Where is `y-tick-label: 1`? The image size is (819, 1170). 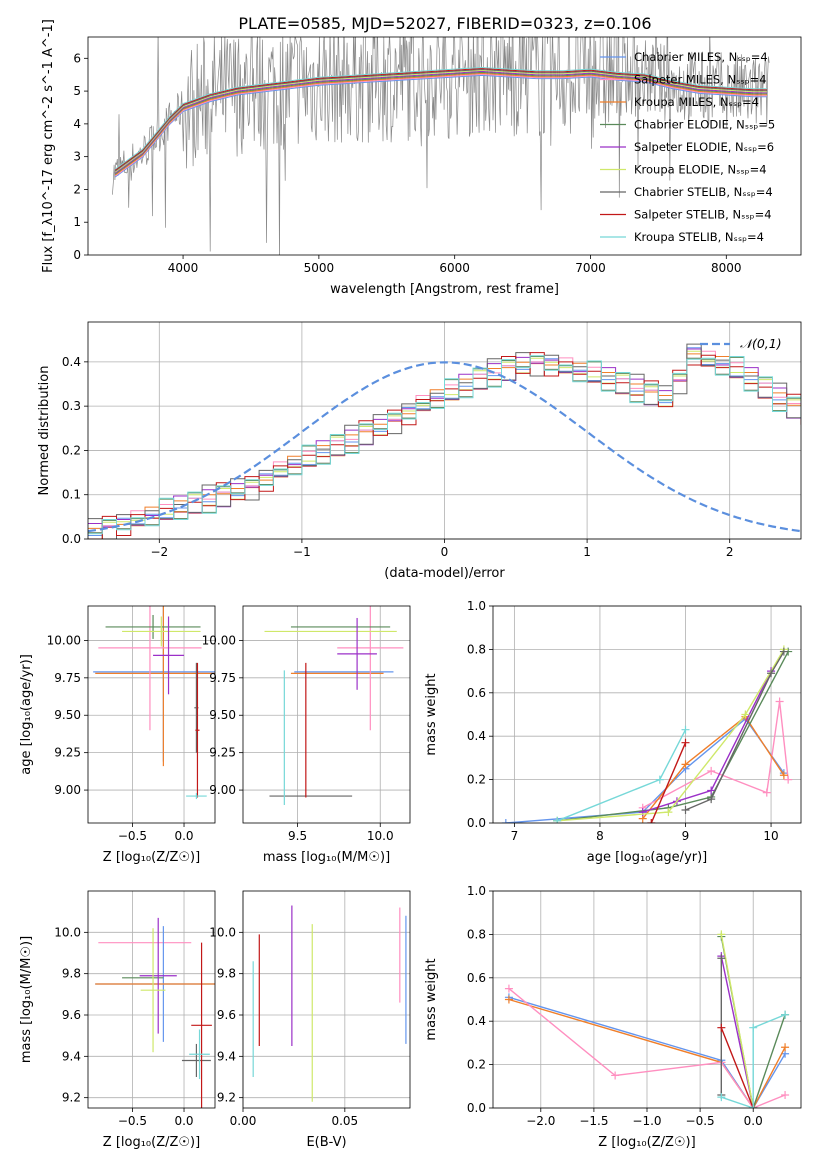 y-tick-label: 1 is located at coordinates (77, 222).